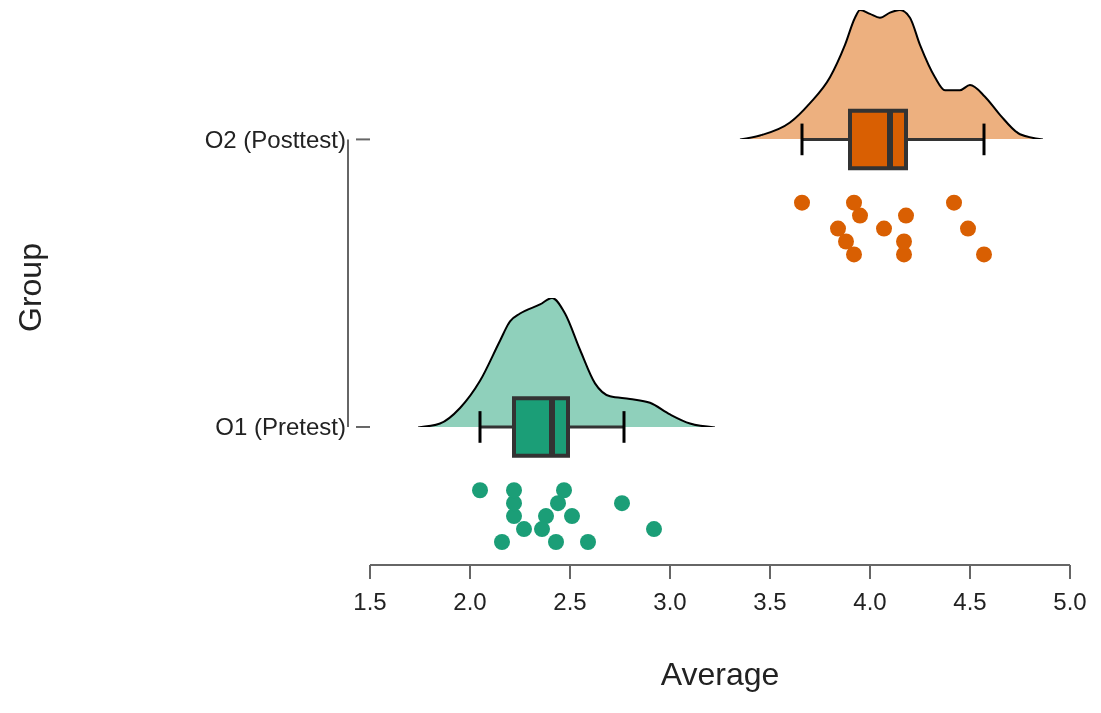 Image resolution: width=1101 pixels, height=713 pixels. Describe the element at coordinates (670, 602) in the screenshot. I see `x-tick-label: 3.0` at that location.